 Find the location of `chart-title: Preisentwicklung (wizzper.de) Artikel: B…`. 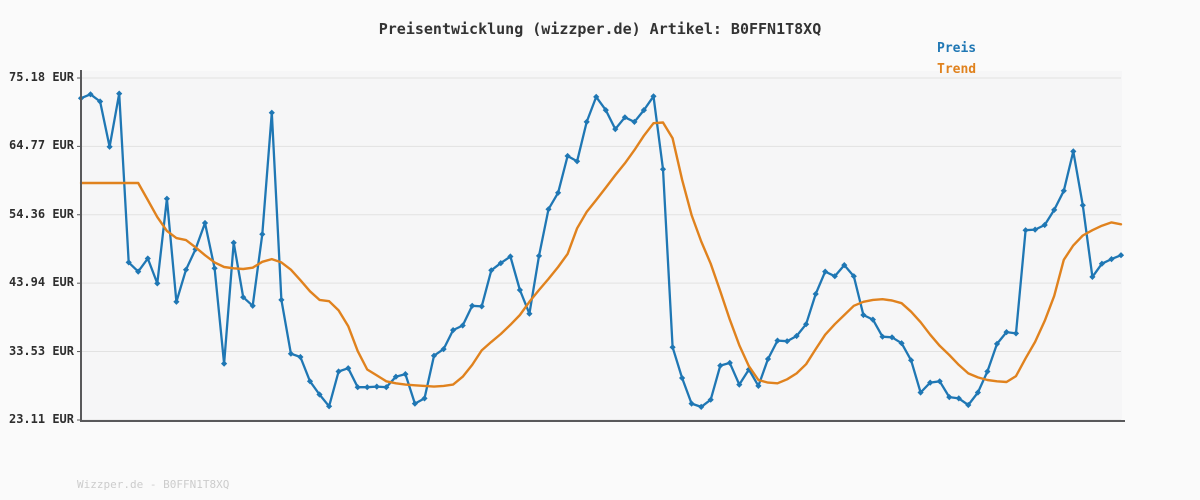

chart-title: Preisentwicklung (wizzper.de) Artikel: B… is located at coordinates (600, 29).